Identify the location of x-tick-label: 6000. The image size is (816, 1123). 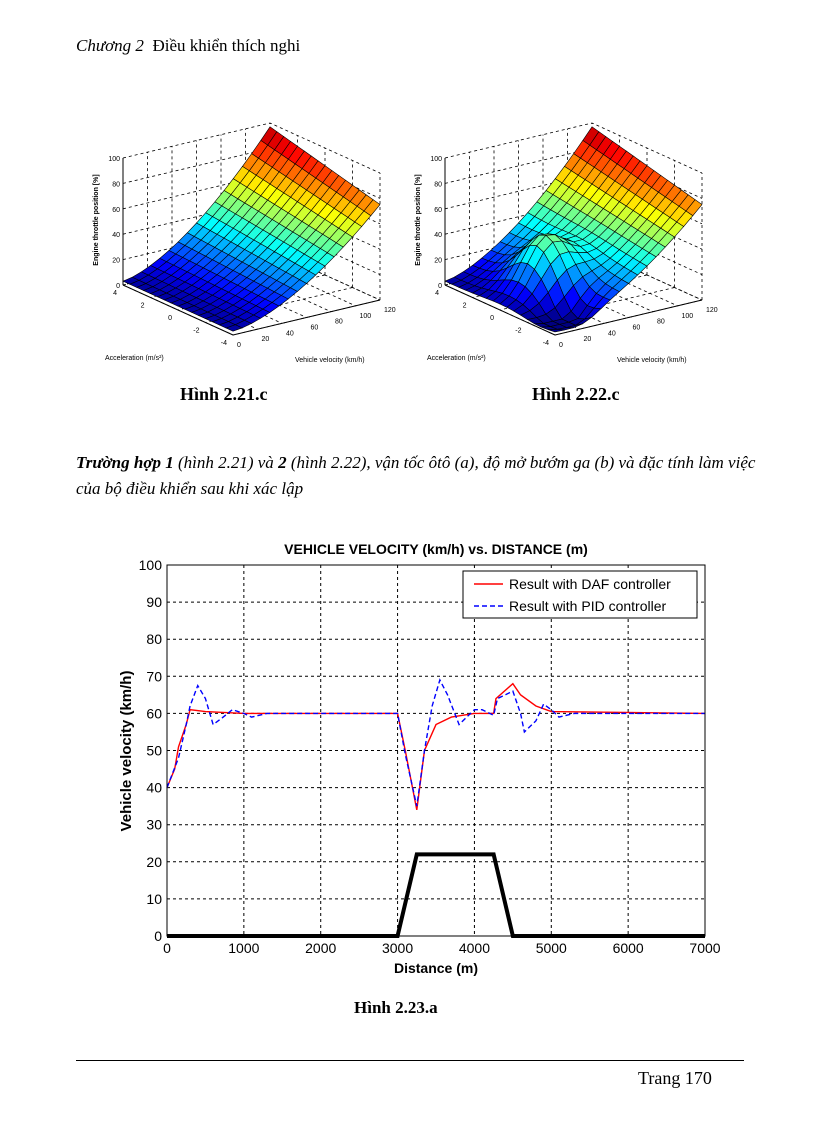
(628, 948).